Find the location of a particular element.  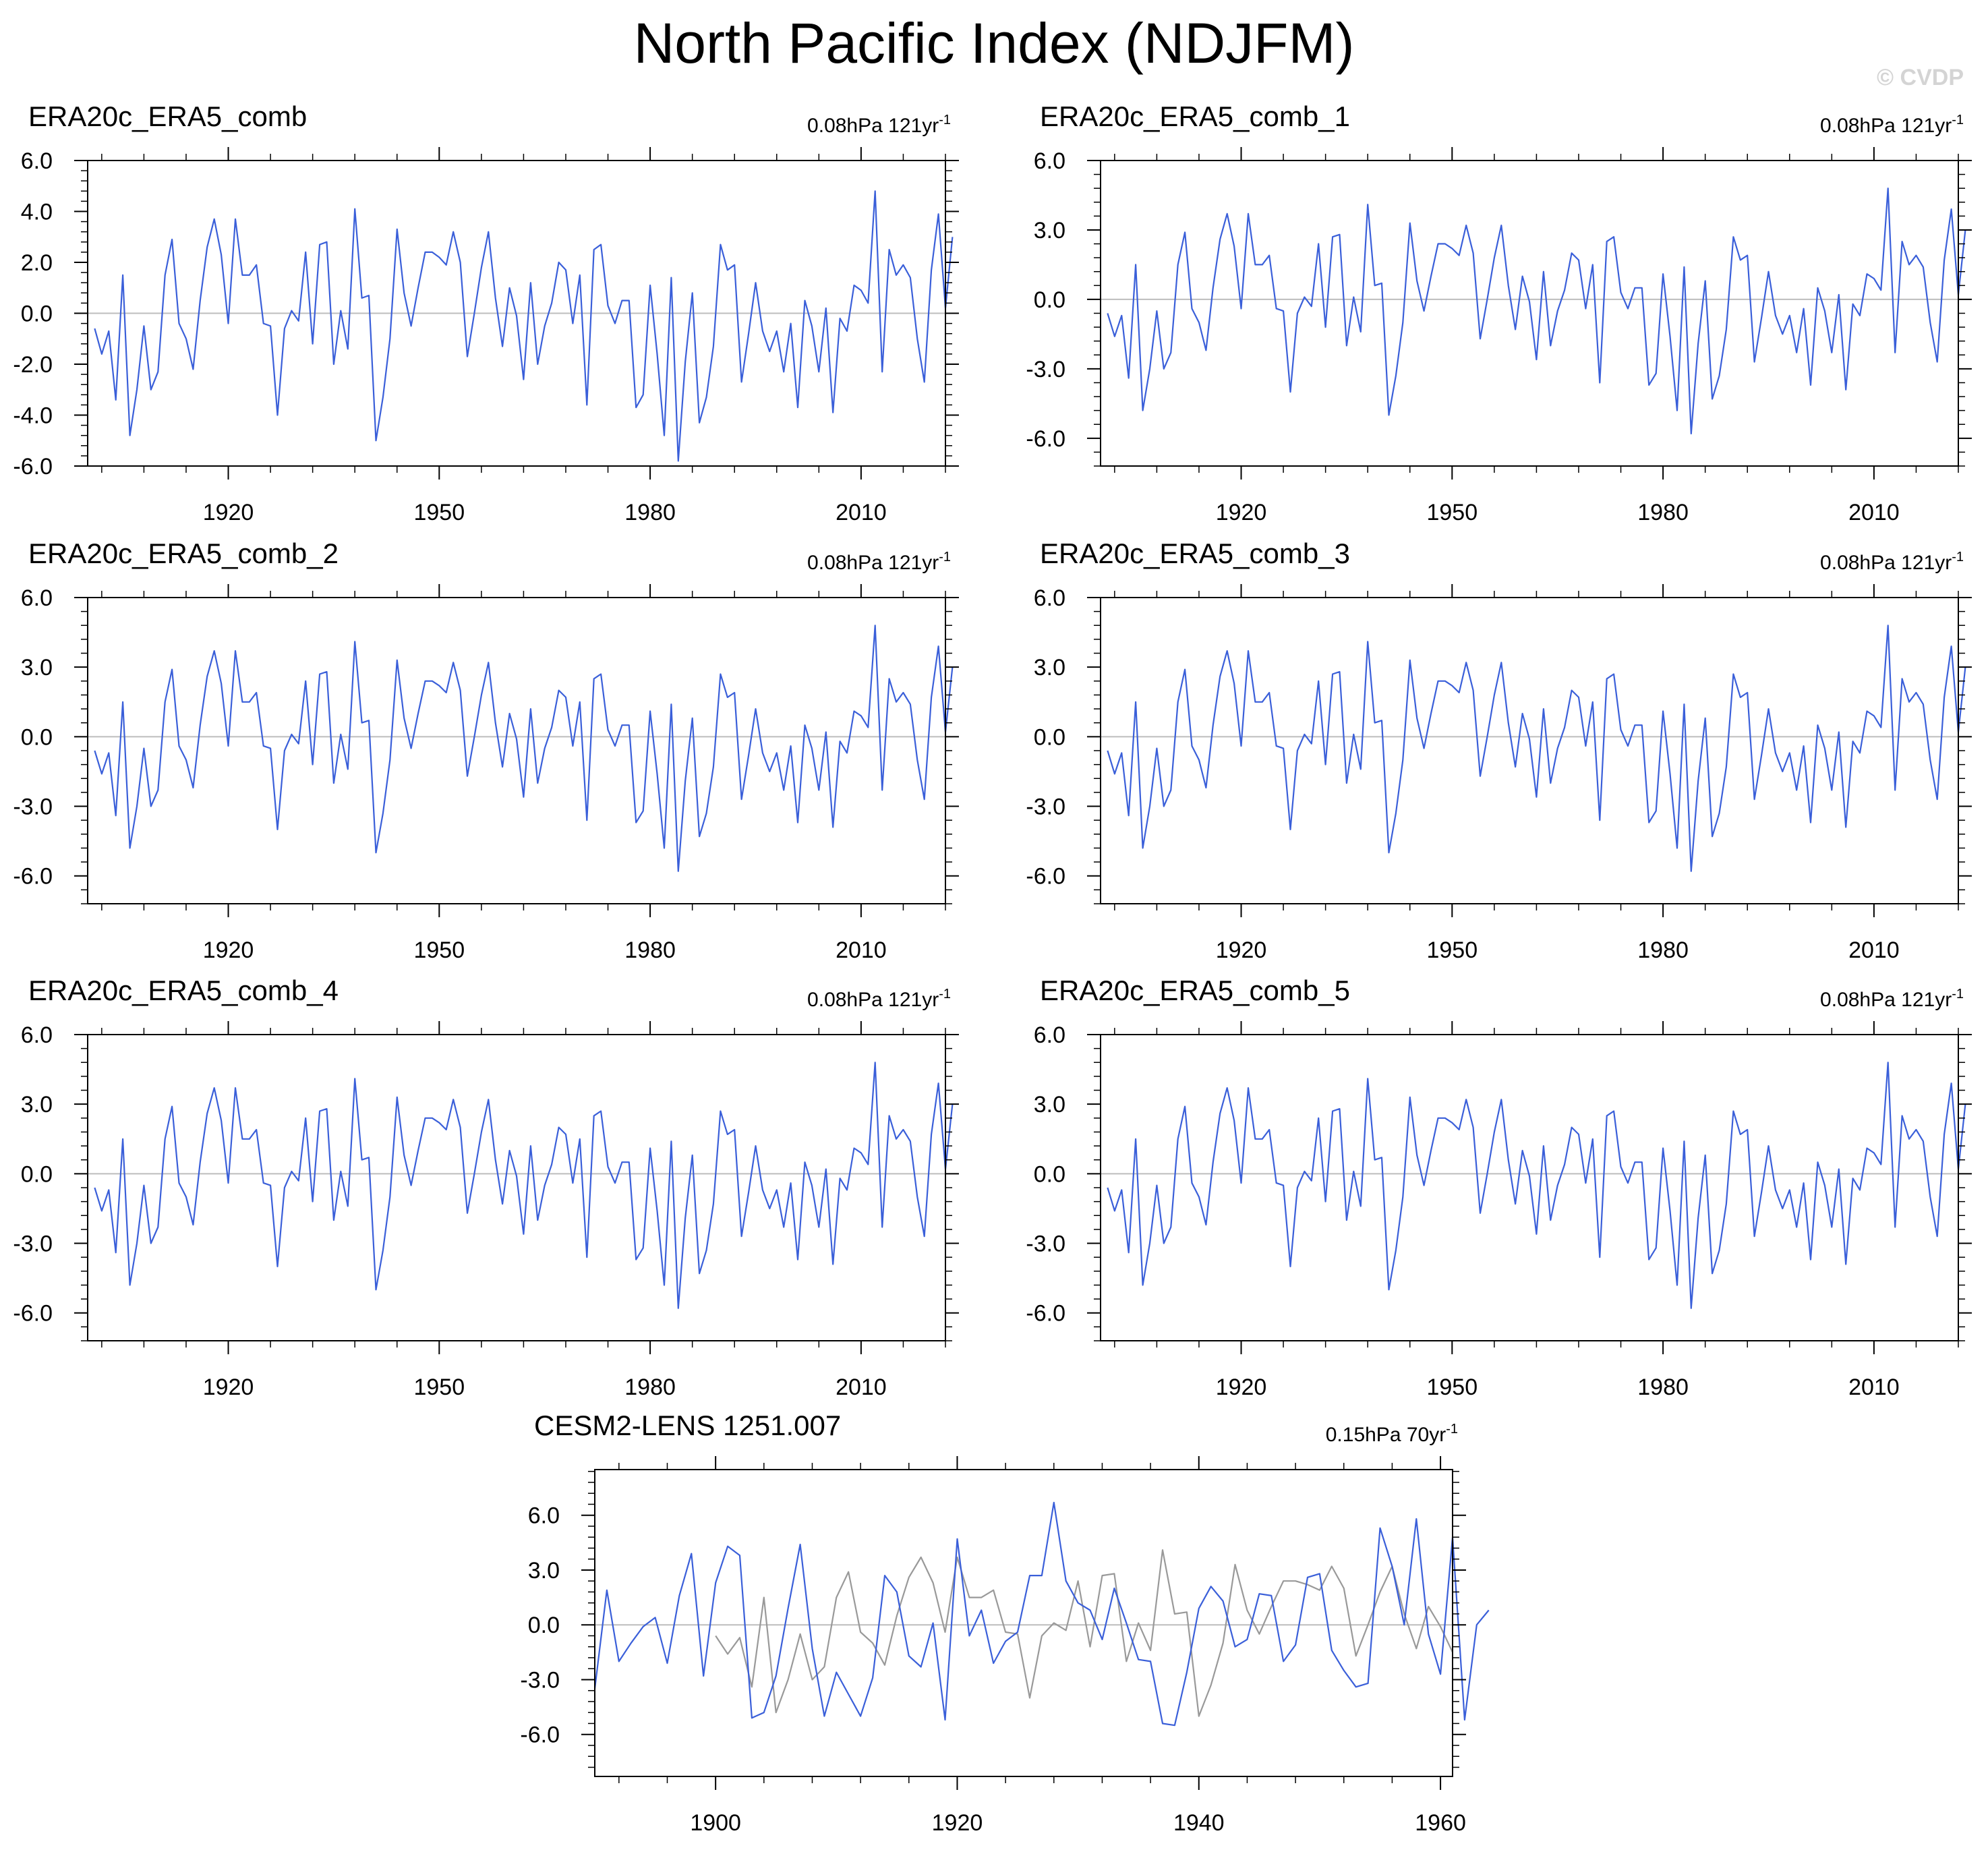

x-tick-label: 1900 is located at coordinates (715, 1823).